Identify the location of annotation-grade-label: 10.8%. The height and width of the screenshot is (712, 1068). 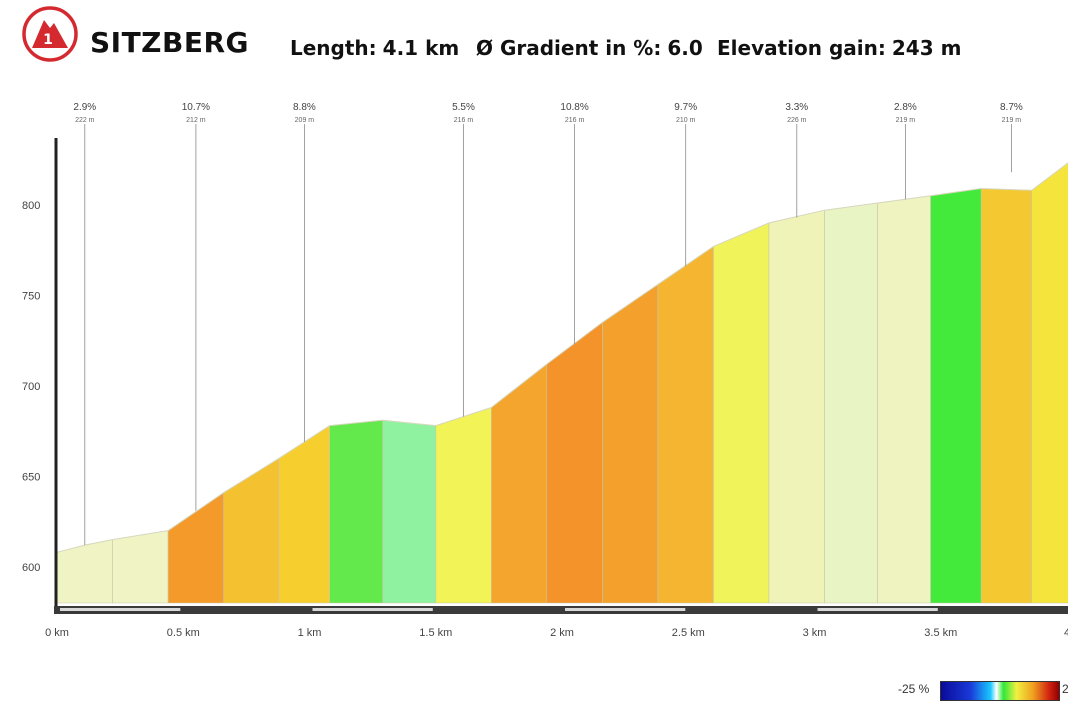
(574, 107).